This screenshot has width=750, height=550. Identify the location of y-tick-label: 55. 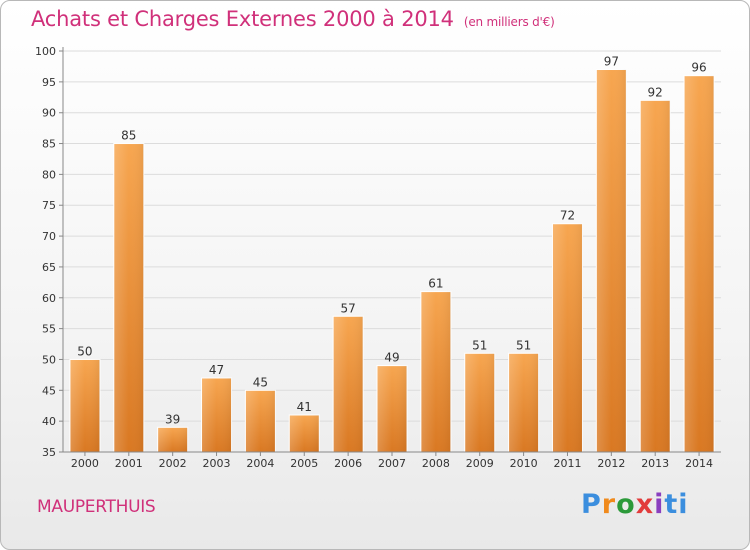
(49, 329).